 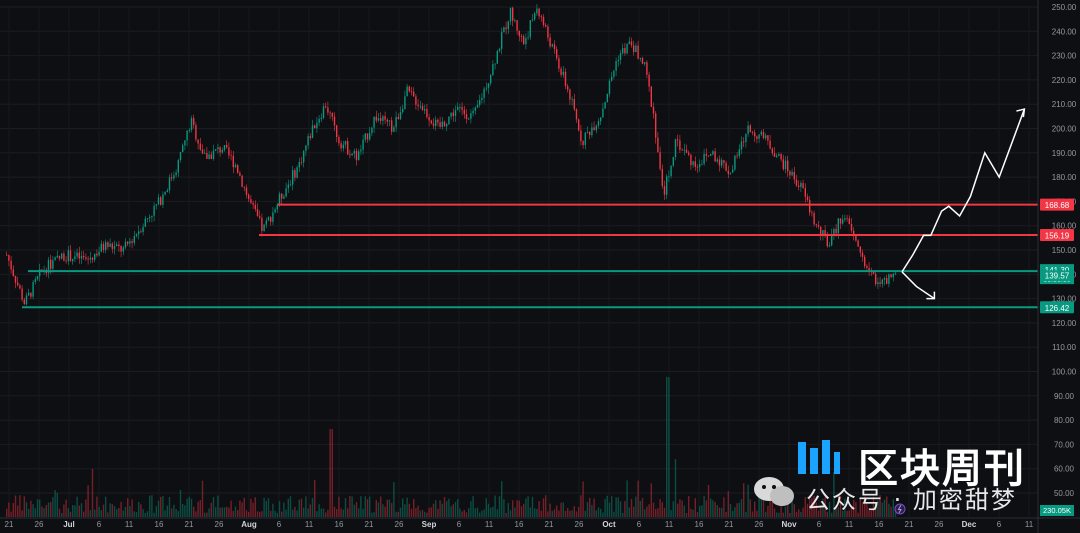 What do you see at coordinates (189, 524) in the screenshot?
I see `time-tick-label: 21` at bounding box center [189, 524].